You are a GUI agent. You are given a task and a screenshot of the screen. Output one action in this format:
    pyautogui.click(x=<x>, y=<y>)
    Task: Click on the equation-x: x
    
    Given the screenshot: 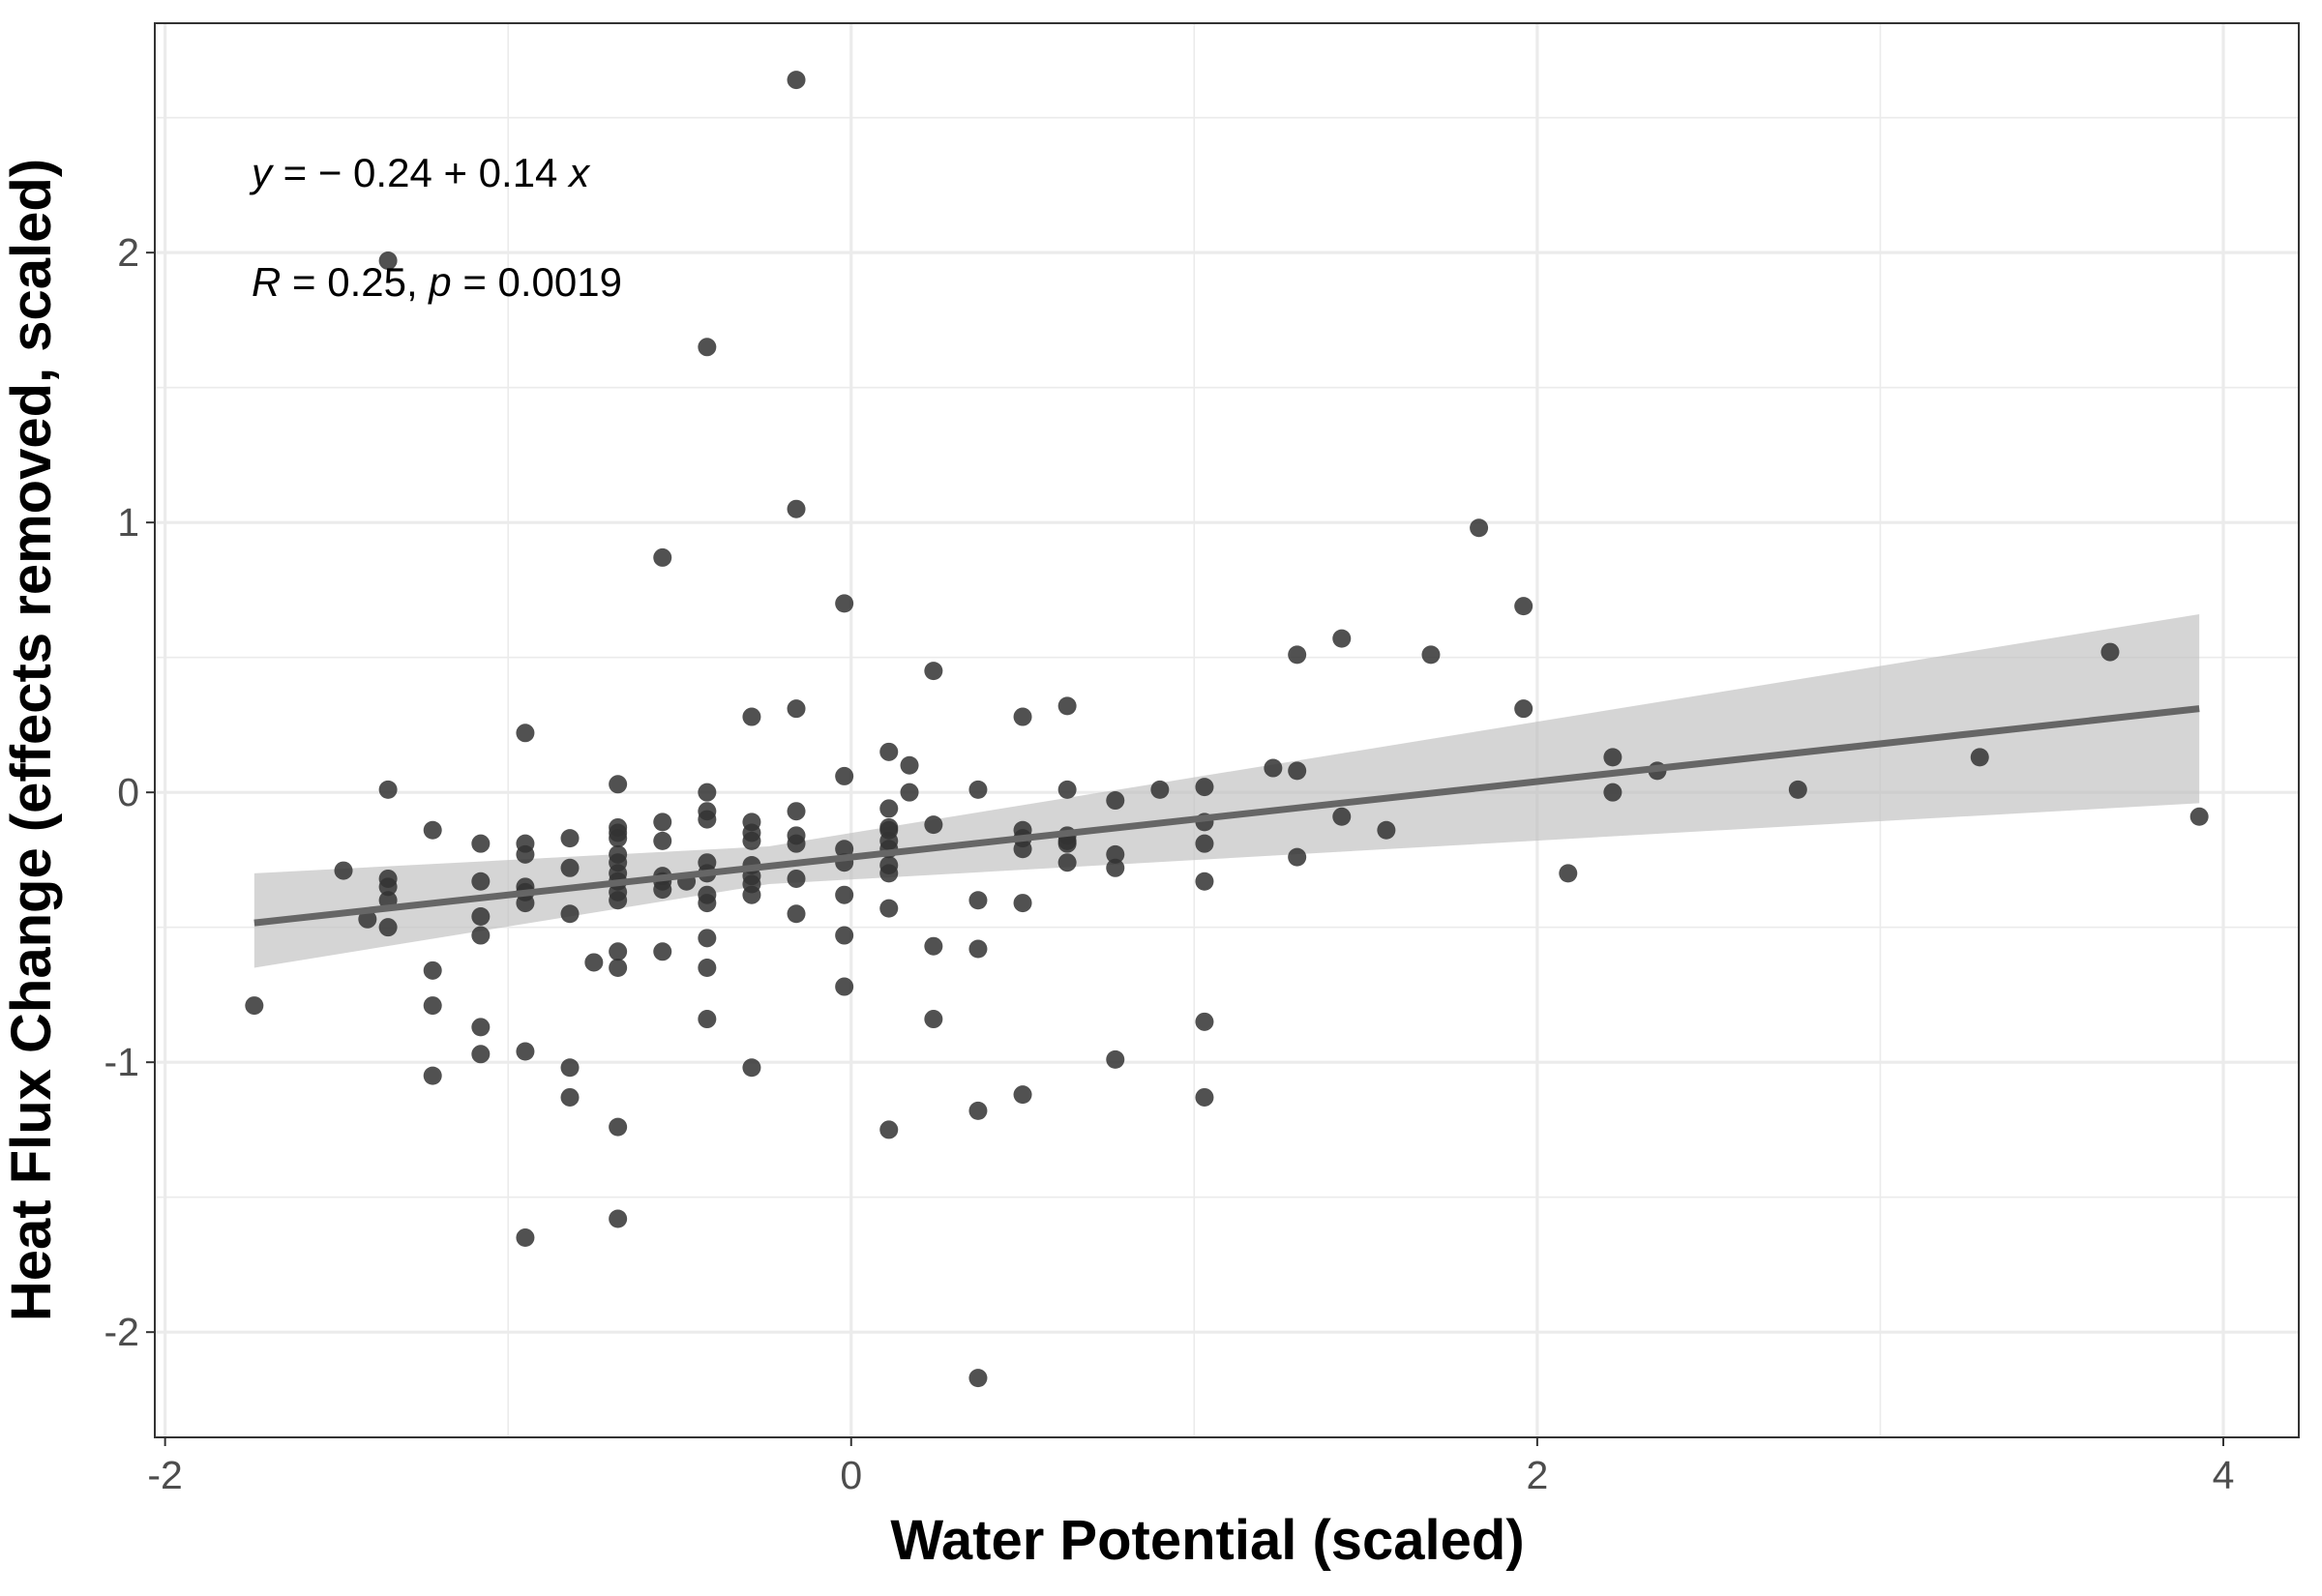 What is the action you would take?
    pyautogui.click(x=579, y=172)
    